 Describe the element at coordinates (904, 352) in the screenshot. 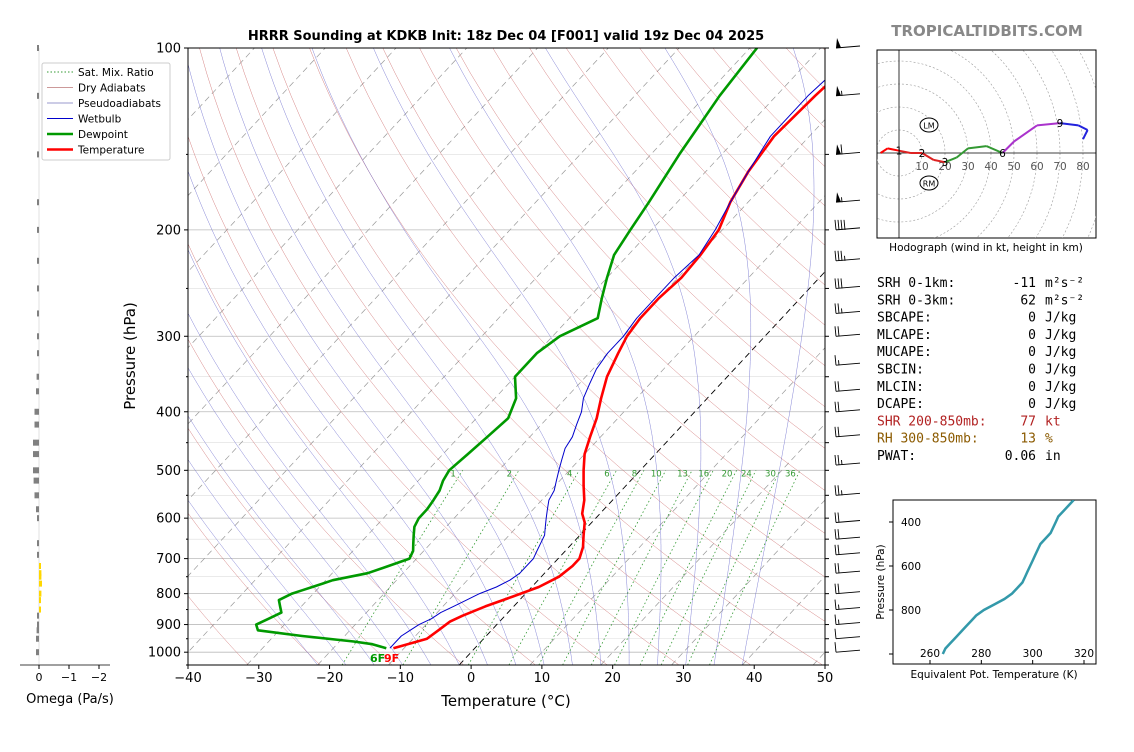

I see `stat-label: MUCAPE:` at that location.